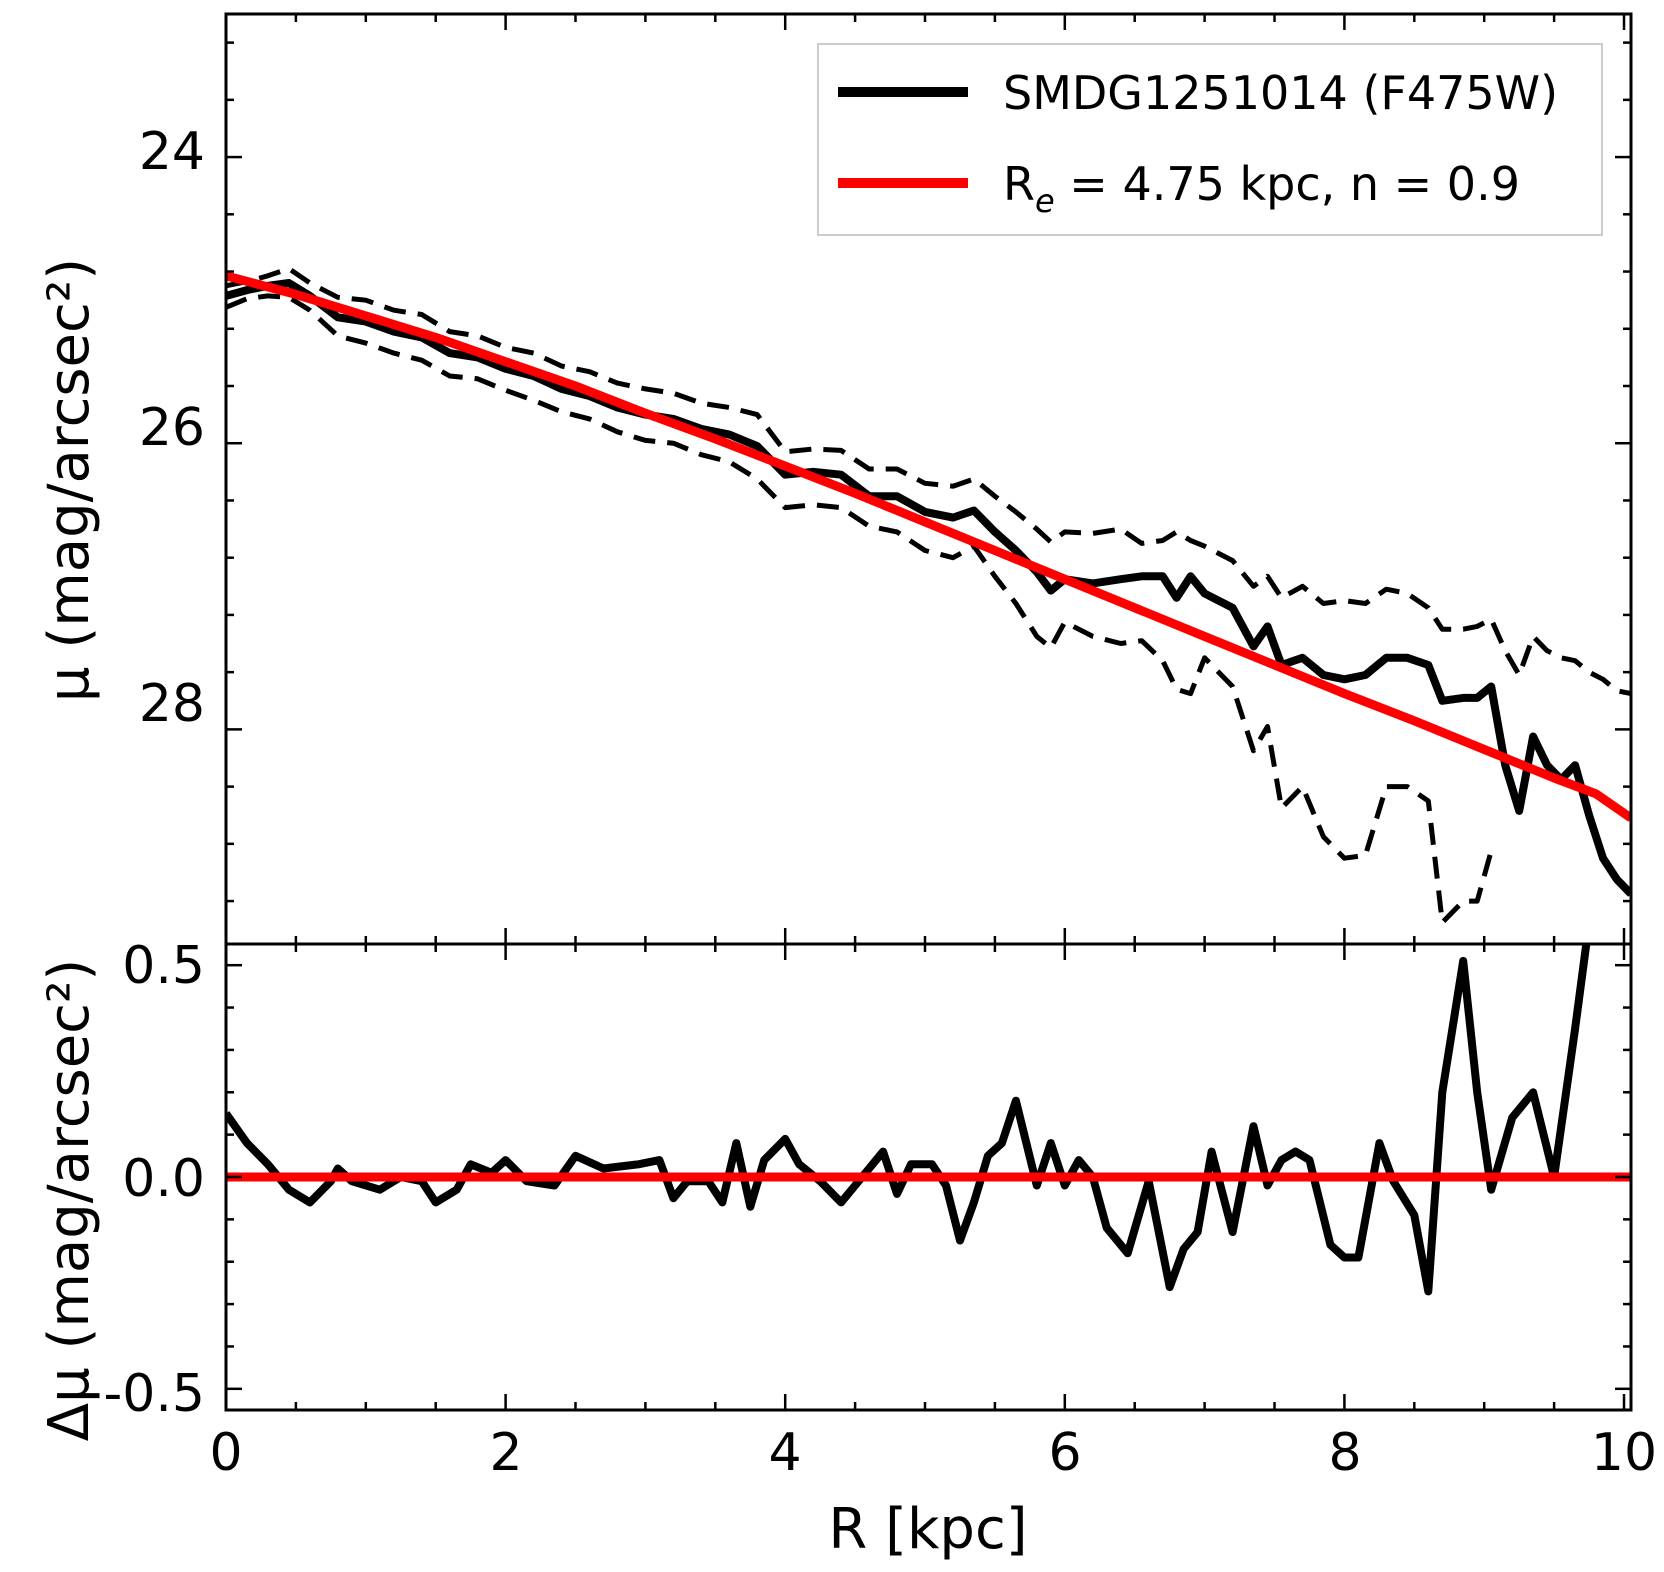 The image size is (1664, 1572). I want to click on xtick-label: 4, so click(784, 1453).